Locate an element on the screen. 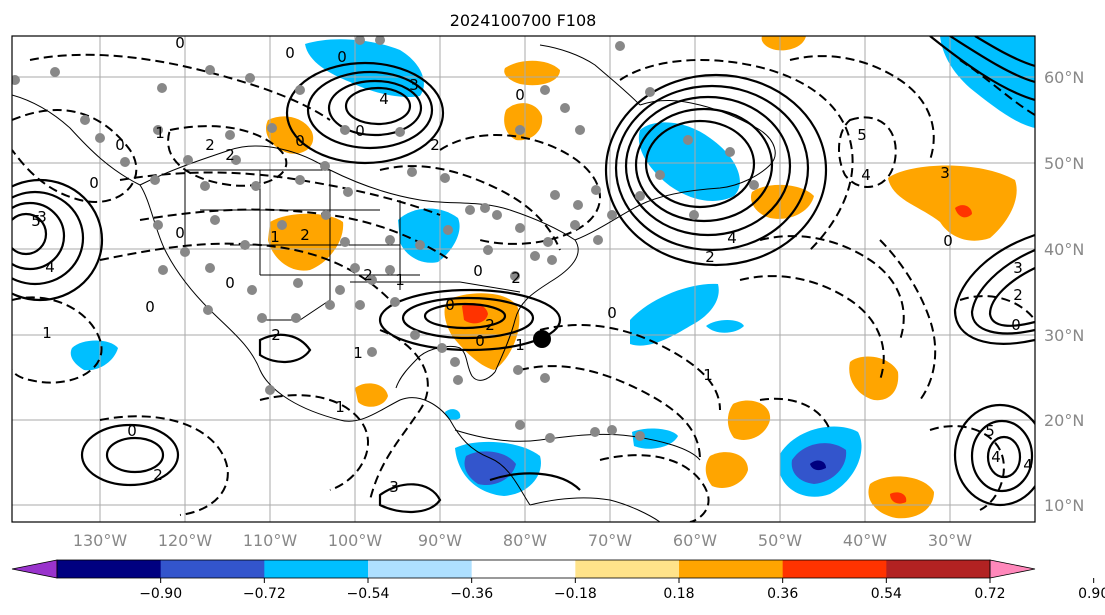 The height and width of the screenshot is (615, 1105). colorbar-frame is located at coordinates (523, 569).